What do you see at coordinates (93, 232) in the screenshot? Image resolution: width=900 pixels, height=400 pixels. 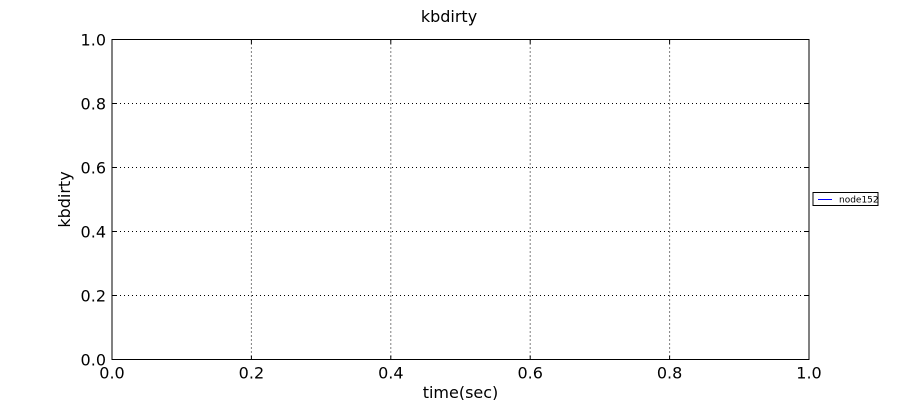 I see `y-tick-label: 0.4` at bounding box center [93, 232].